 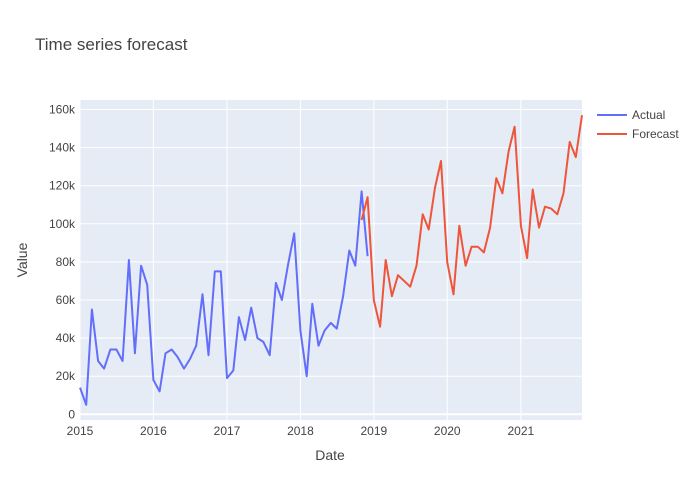 What do you see at coordinates (521, 431) in the screenshot?
I see `x-tick-label: 2021` at bounding box center [521, 431].